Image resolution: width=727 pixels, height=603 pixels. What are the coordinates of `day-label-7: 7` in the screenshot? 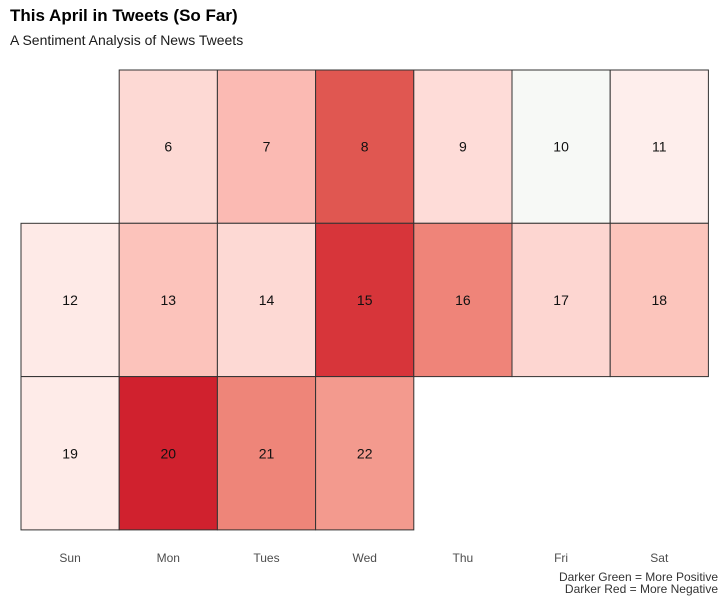 It's located at (267, 147).